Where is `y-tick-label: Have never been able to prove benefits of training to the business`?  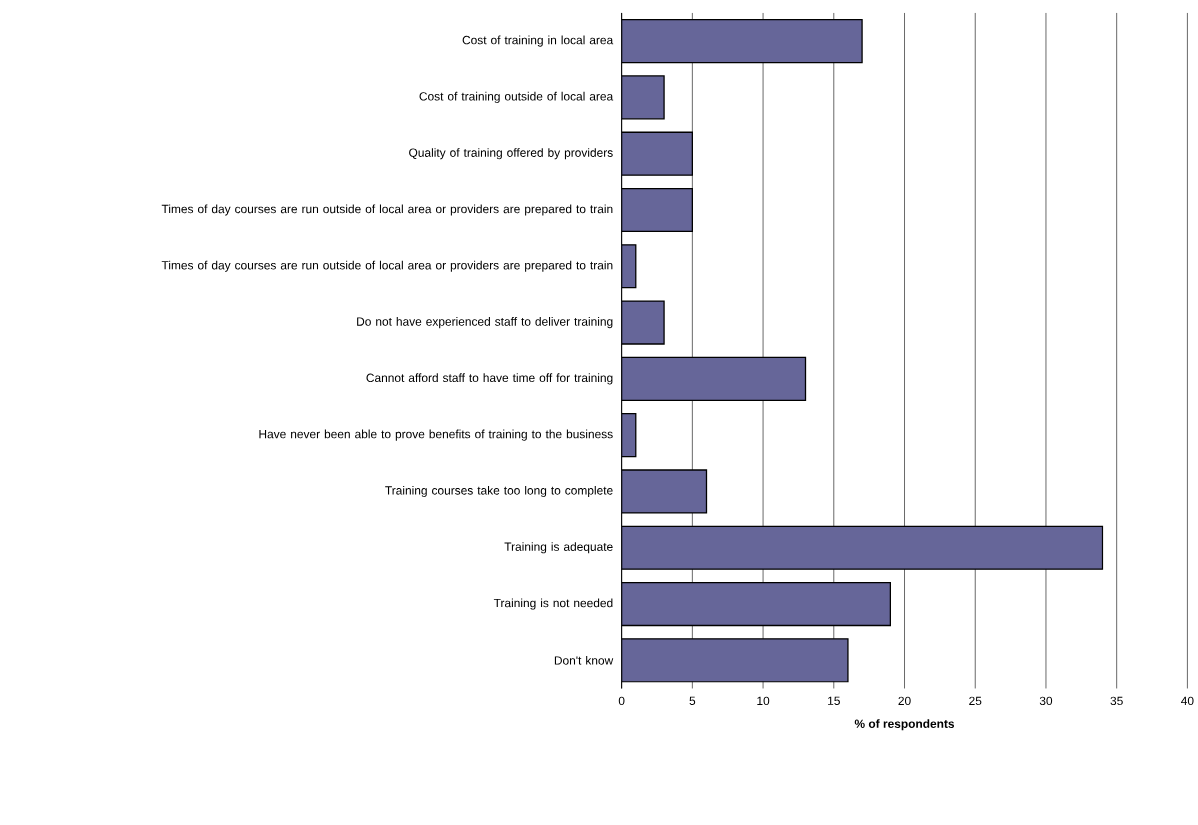 y-tick-label: Have never been able to prove benefits of training to the business is located at coordinates (436, 435).